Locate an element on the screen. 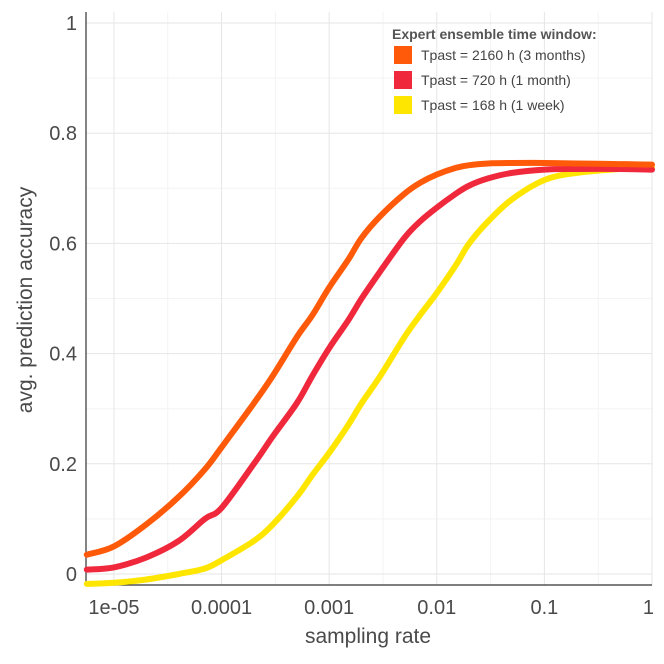 The height and width of the screenshot is (664, 664). x-tick-label: 0.0001 is located at coordinates (221, 608).